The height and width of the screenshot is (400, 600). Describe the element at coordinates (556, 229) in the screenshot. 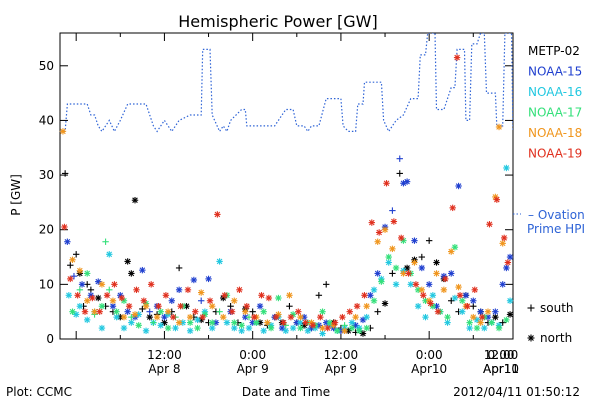

I see `ovation-legend-label: Prime HPI` at that location.